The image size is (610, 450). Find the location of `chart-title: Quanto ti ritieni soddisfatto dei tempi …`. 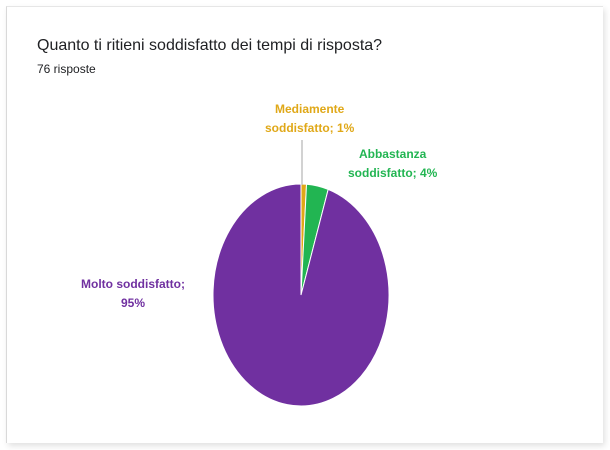

chart-title: Quanto ti ritieni soddisfatto dei tempi … is located at coordinates (210, 45).